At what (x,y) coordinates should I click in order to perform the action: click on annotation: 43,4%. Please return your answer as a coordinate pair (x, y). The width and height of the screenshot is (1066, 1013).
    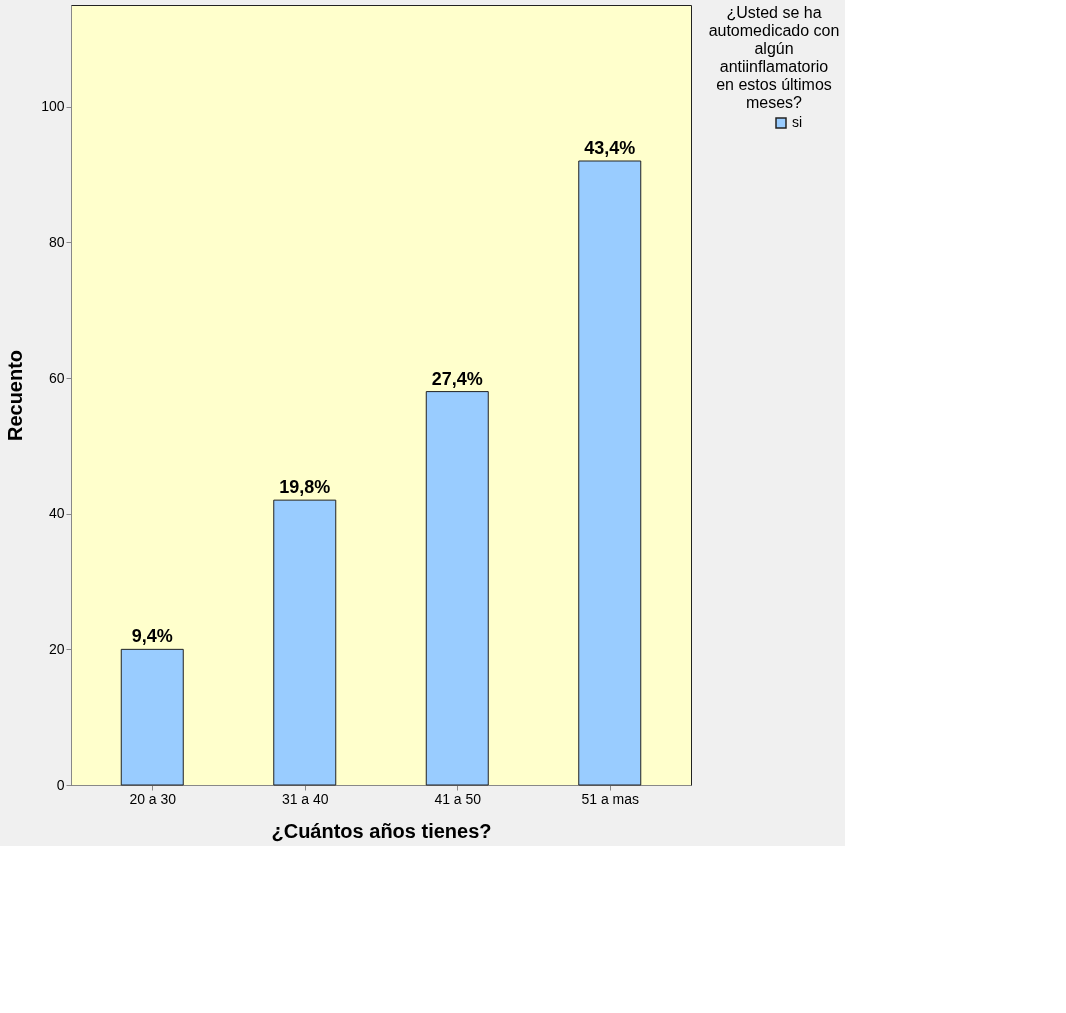
    Looking at the image, I should click on (610, 148).